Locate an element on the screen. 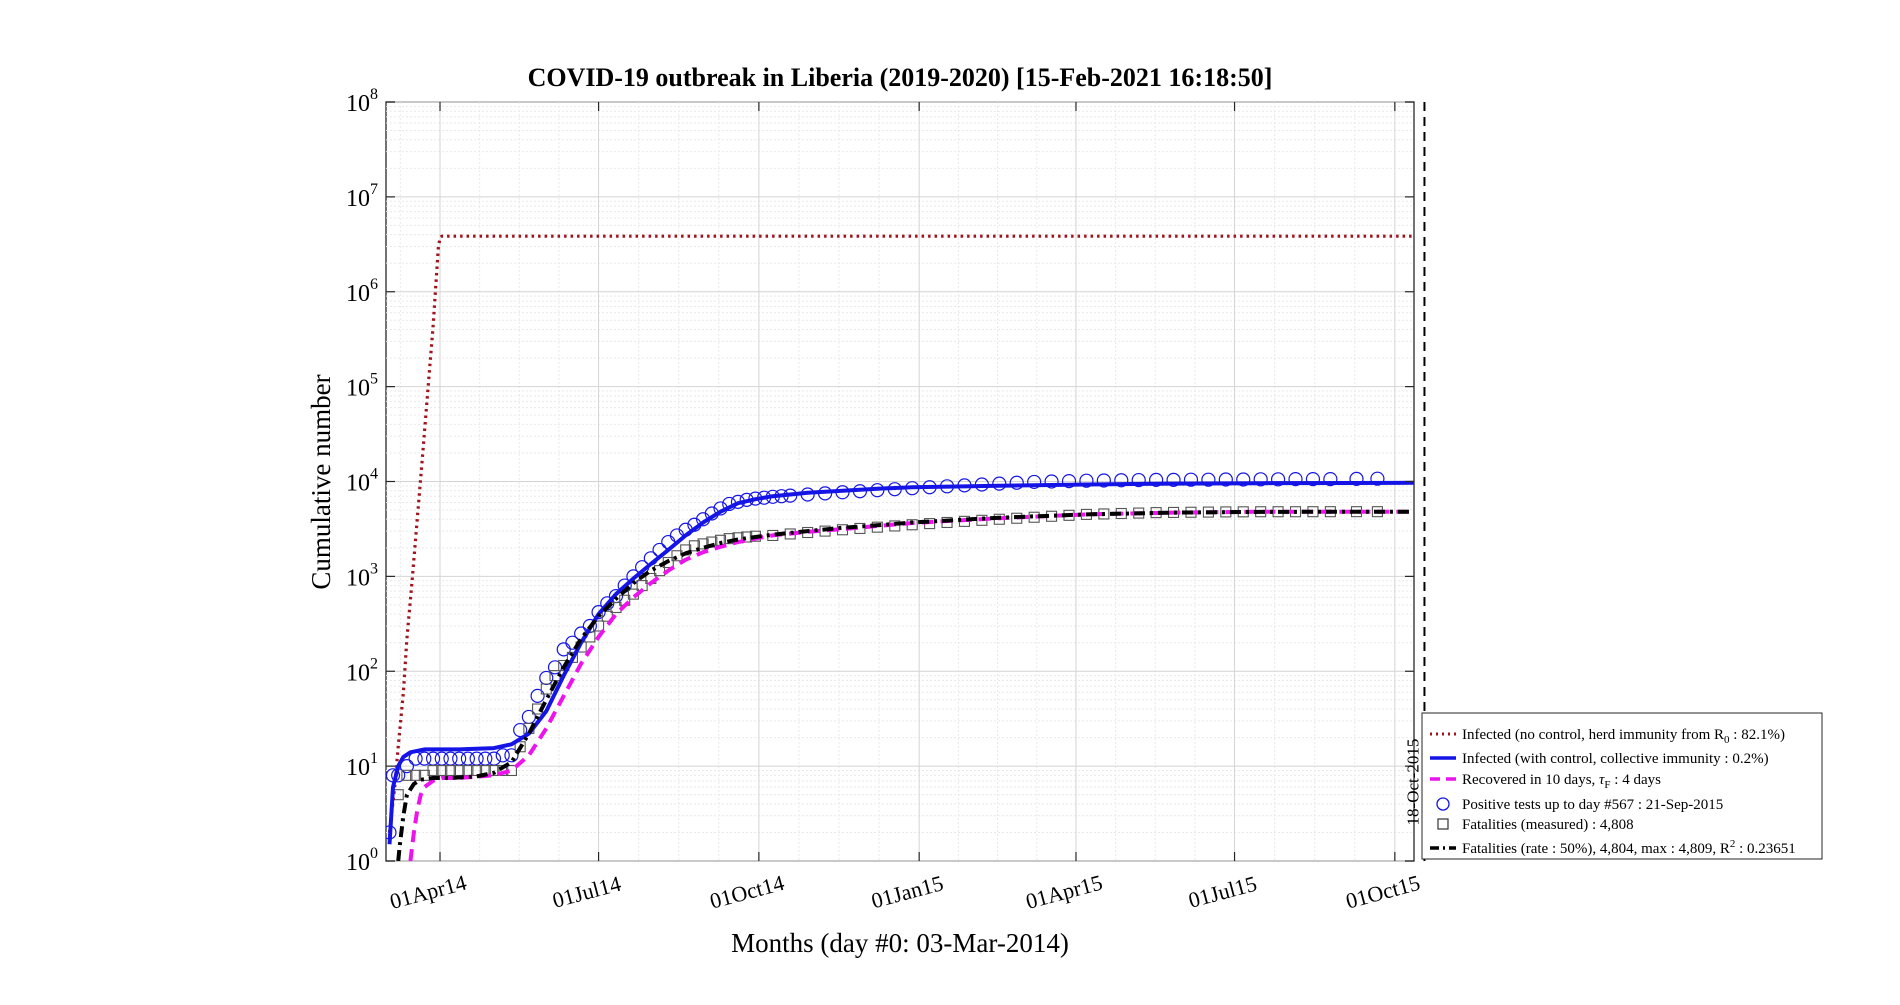  legend-box is located at coordinates (1622, 786).